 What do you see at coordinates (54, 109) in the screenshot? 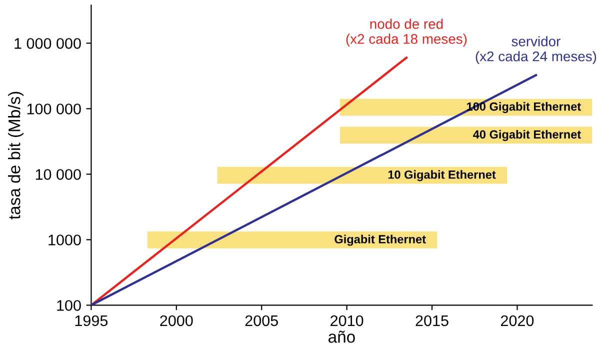
I see `y-tick-label: 100 000` at bounding box center [54, 109].